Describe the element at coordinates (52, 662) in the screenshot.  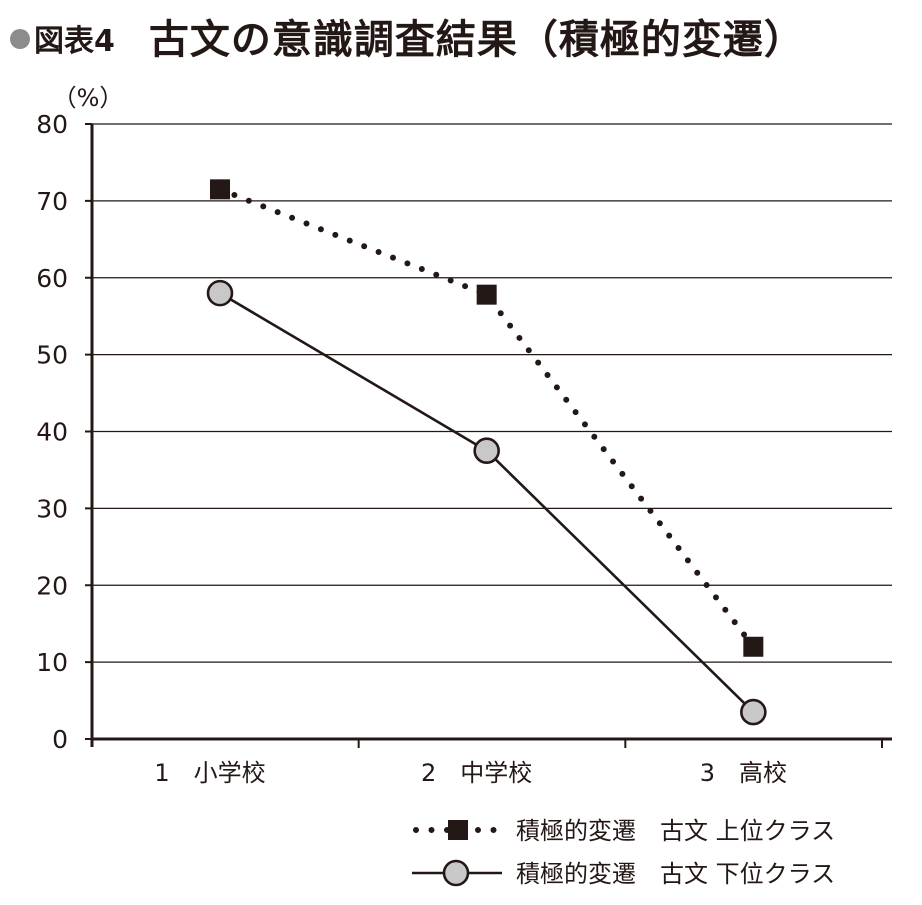
I see `y-tick-label: 10` at that location.